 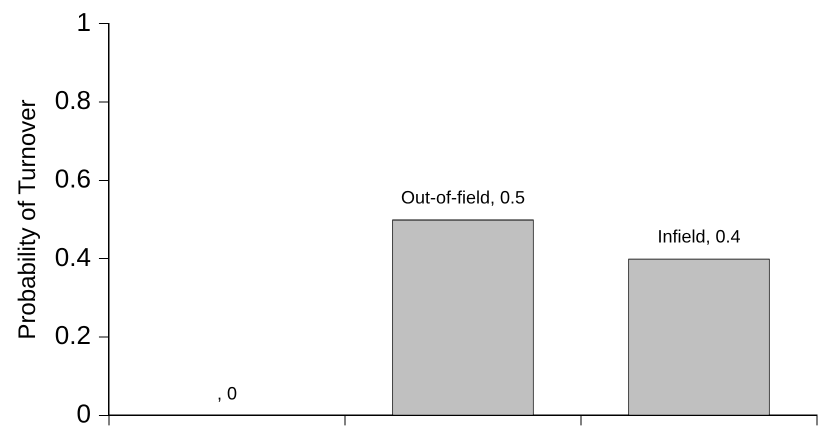 I want to click on y-tick-label: 0.8, so click(x=72, y=100).